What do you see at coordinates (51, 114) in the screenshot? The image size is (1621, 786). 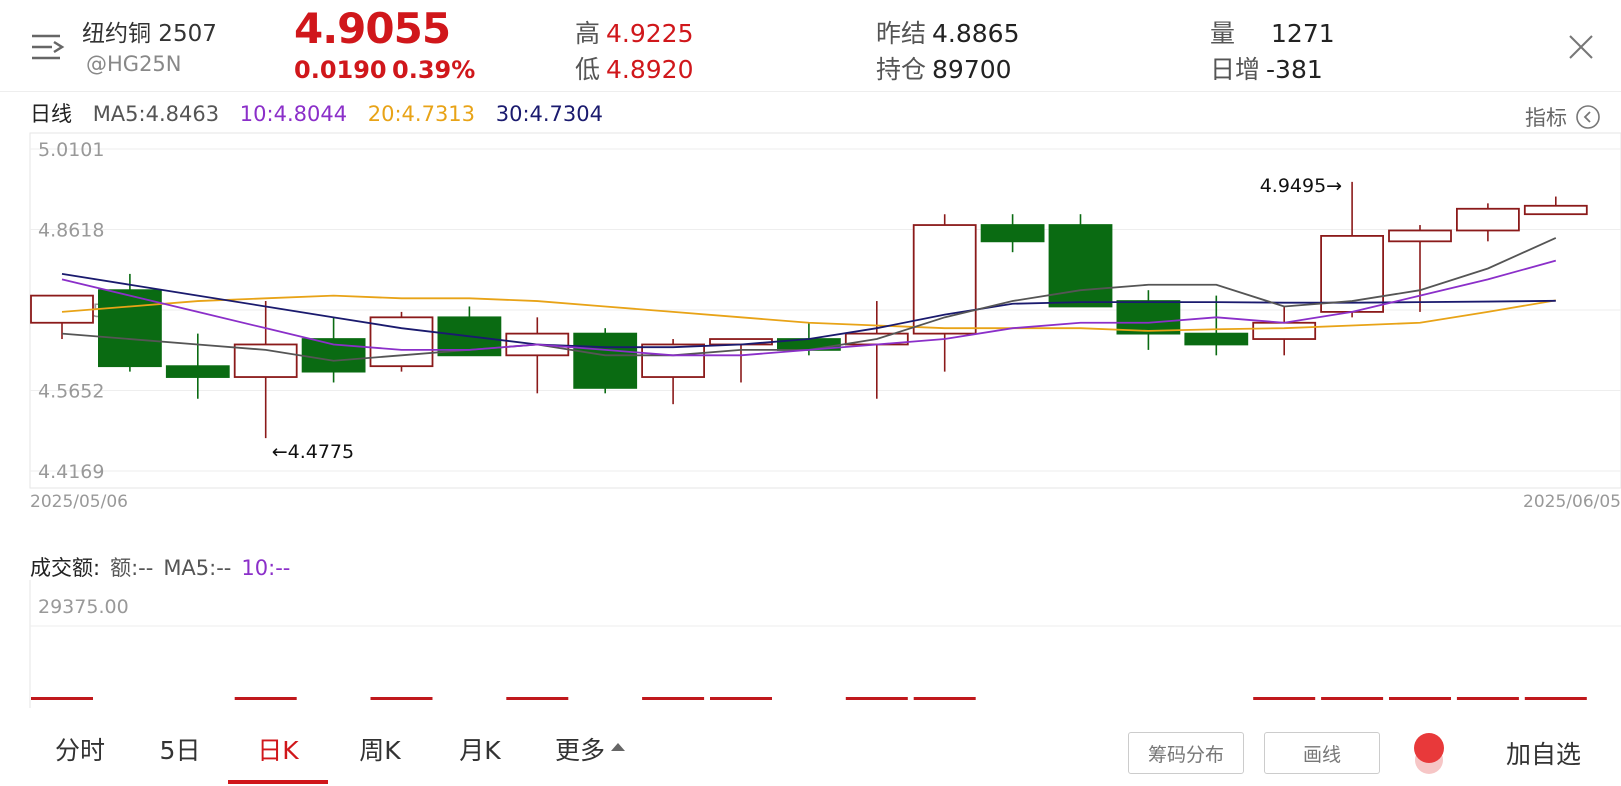 I see `period-label: 日线` at bounding box center [51, 114].